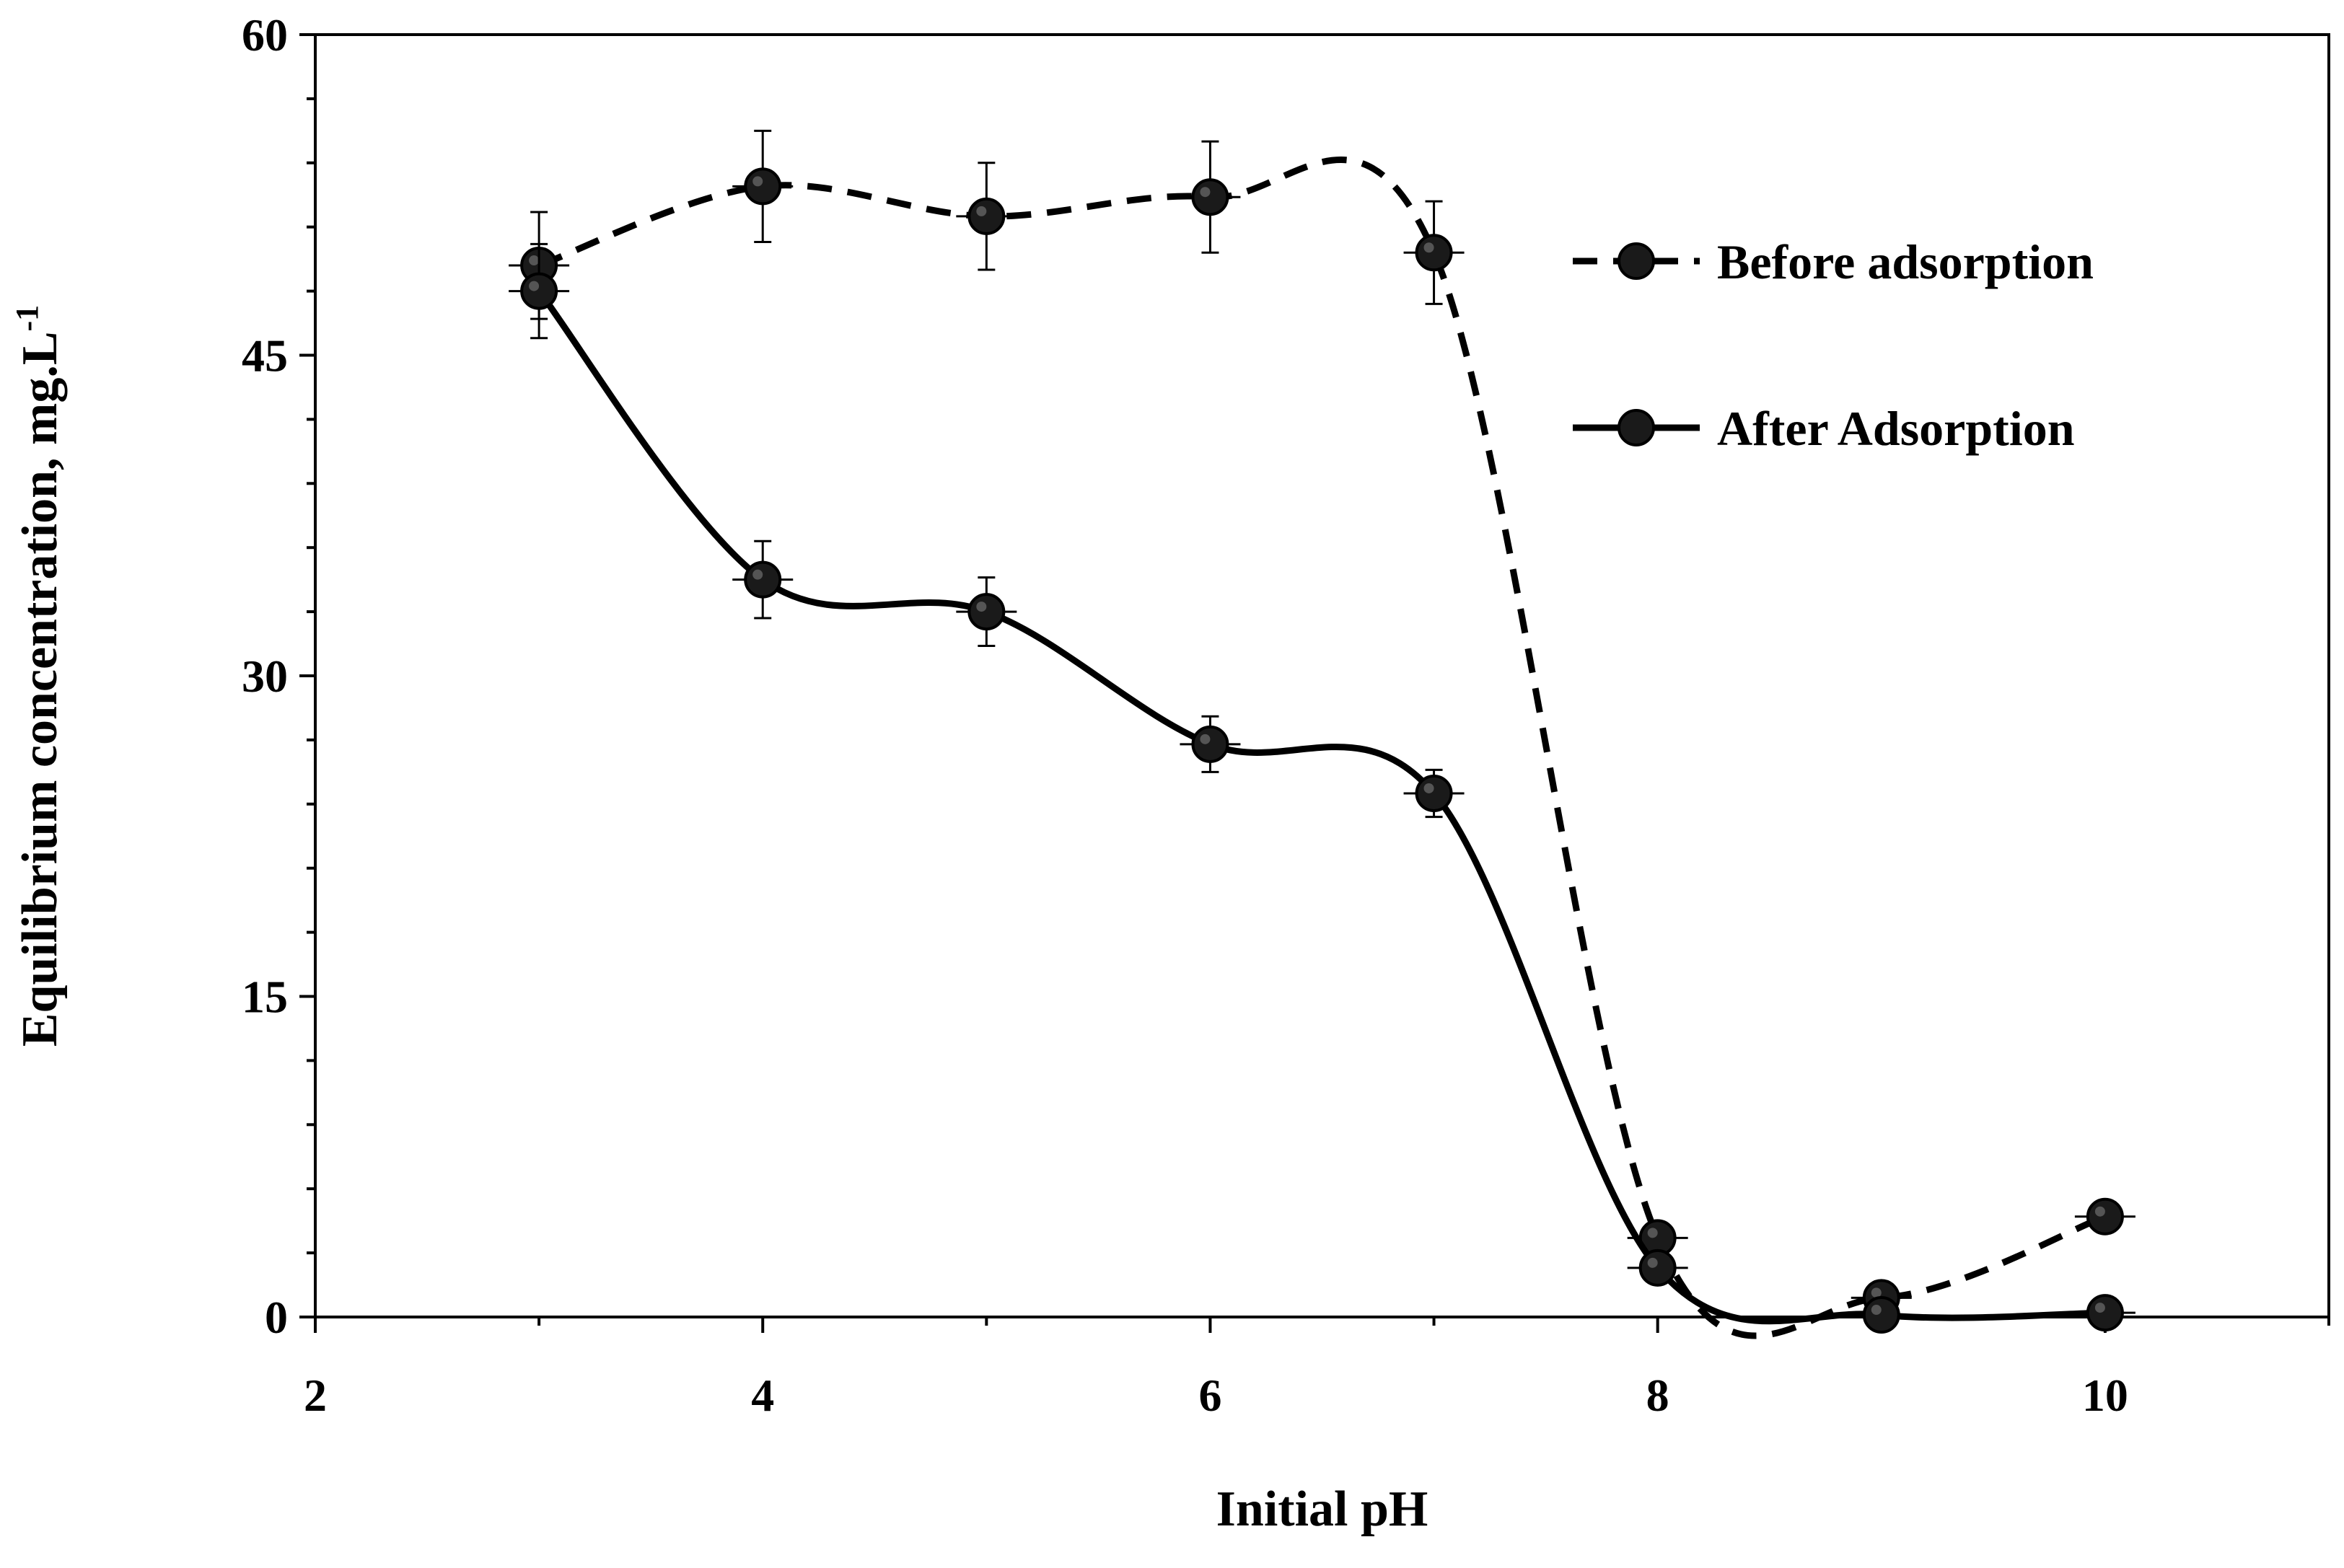  I want to click on x-tick-label: 2, so click(315, 1395).